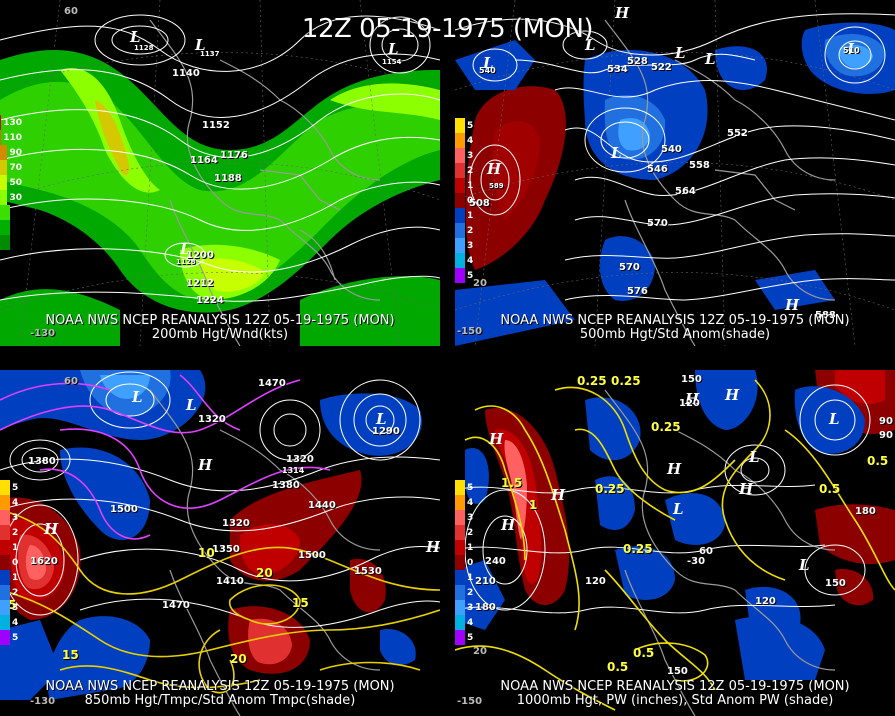 This screenshot has height=716, width=895. What do you see at coordinates (617, 69) in the screenshot?
I see `height-label: 534` at bounding box center [617, 69].